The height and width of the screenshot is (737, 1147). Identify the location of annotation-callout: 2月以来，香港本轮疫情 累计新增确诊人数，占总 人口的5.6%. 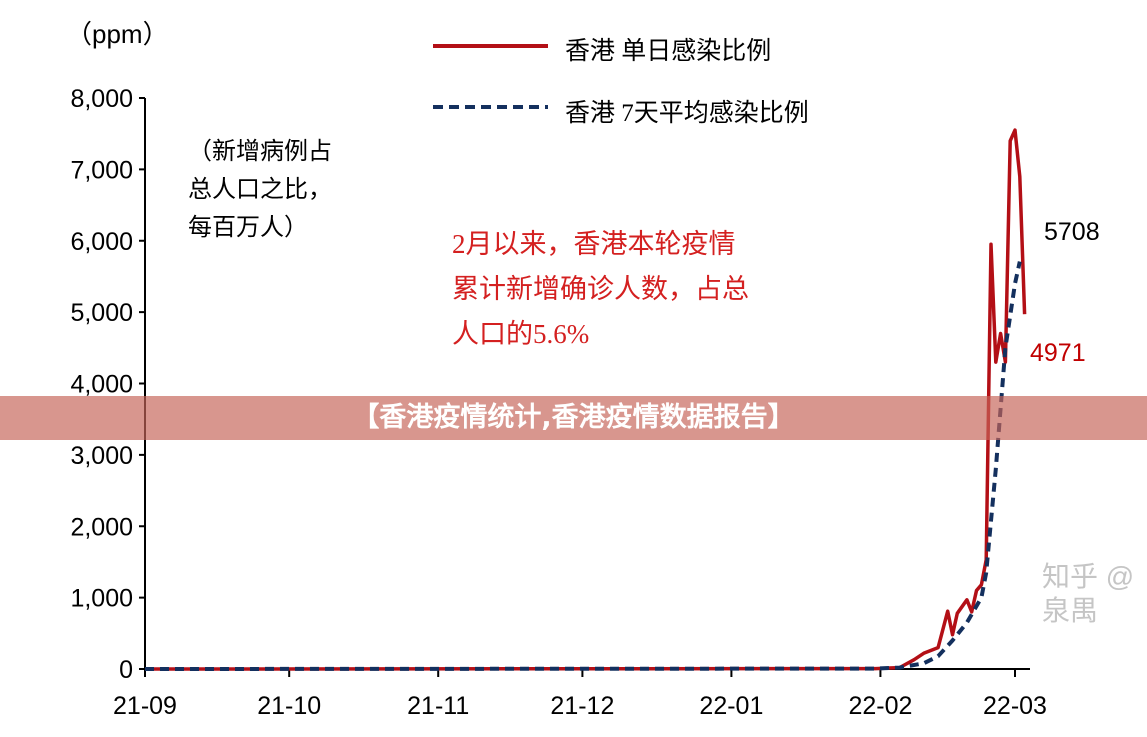
(600, 289).